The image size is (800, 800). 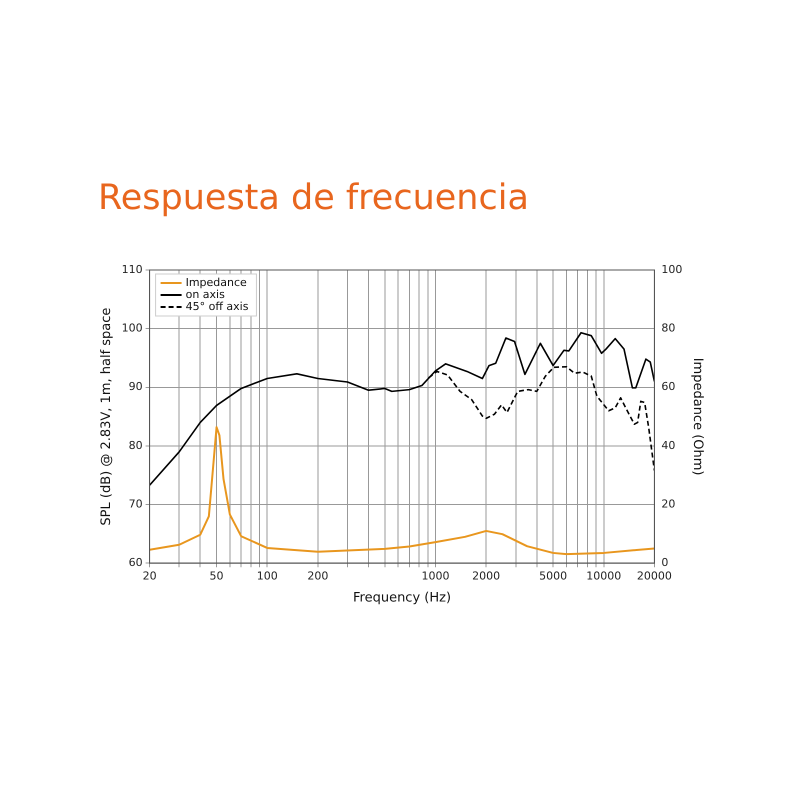 I want to click on y2-tick-label: 60, so click(x=668, y=387).